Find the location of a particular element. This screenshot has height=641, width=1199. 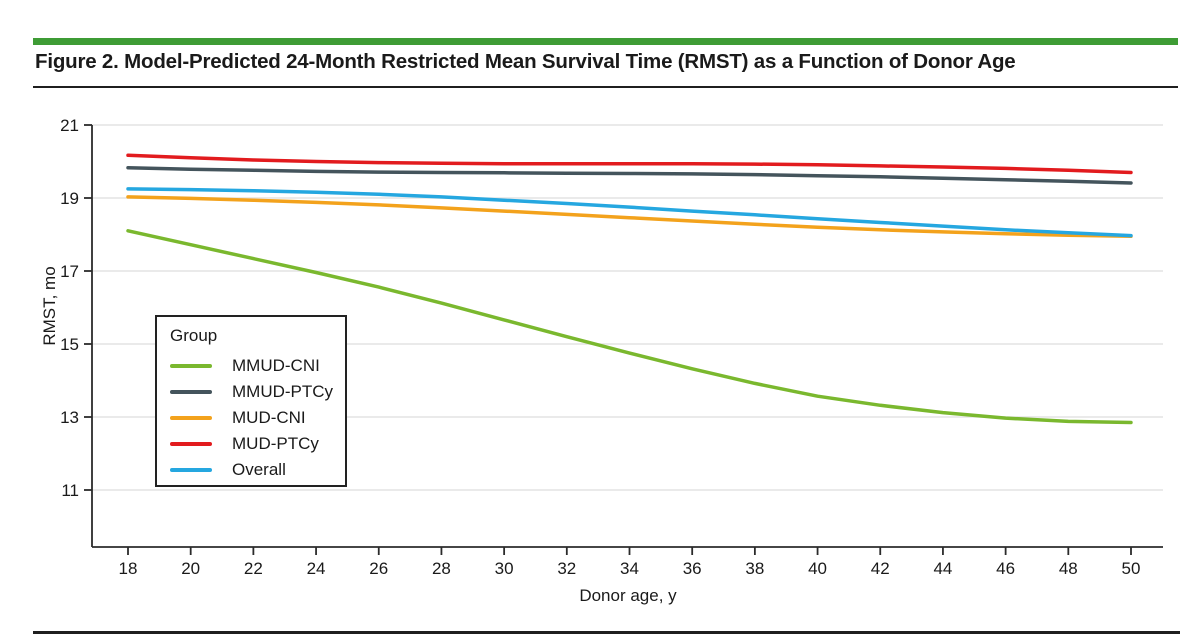

series-line-overall is located at coordinates (629, 212).